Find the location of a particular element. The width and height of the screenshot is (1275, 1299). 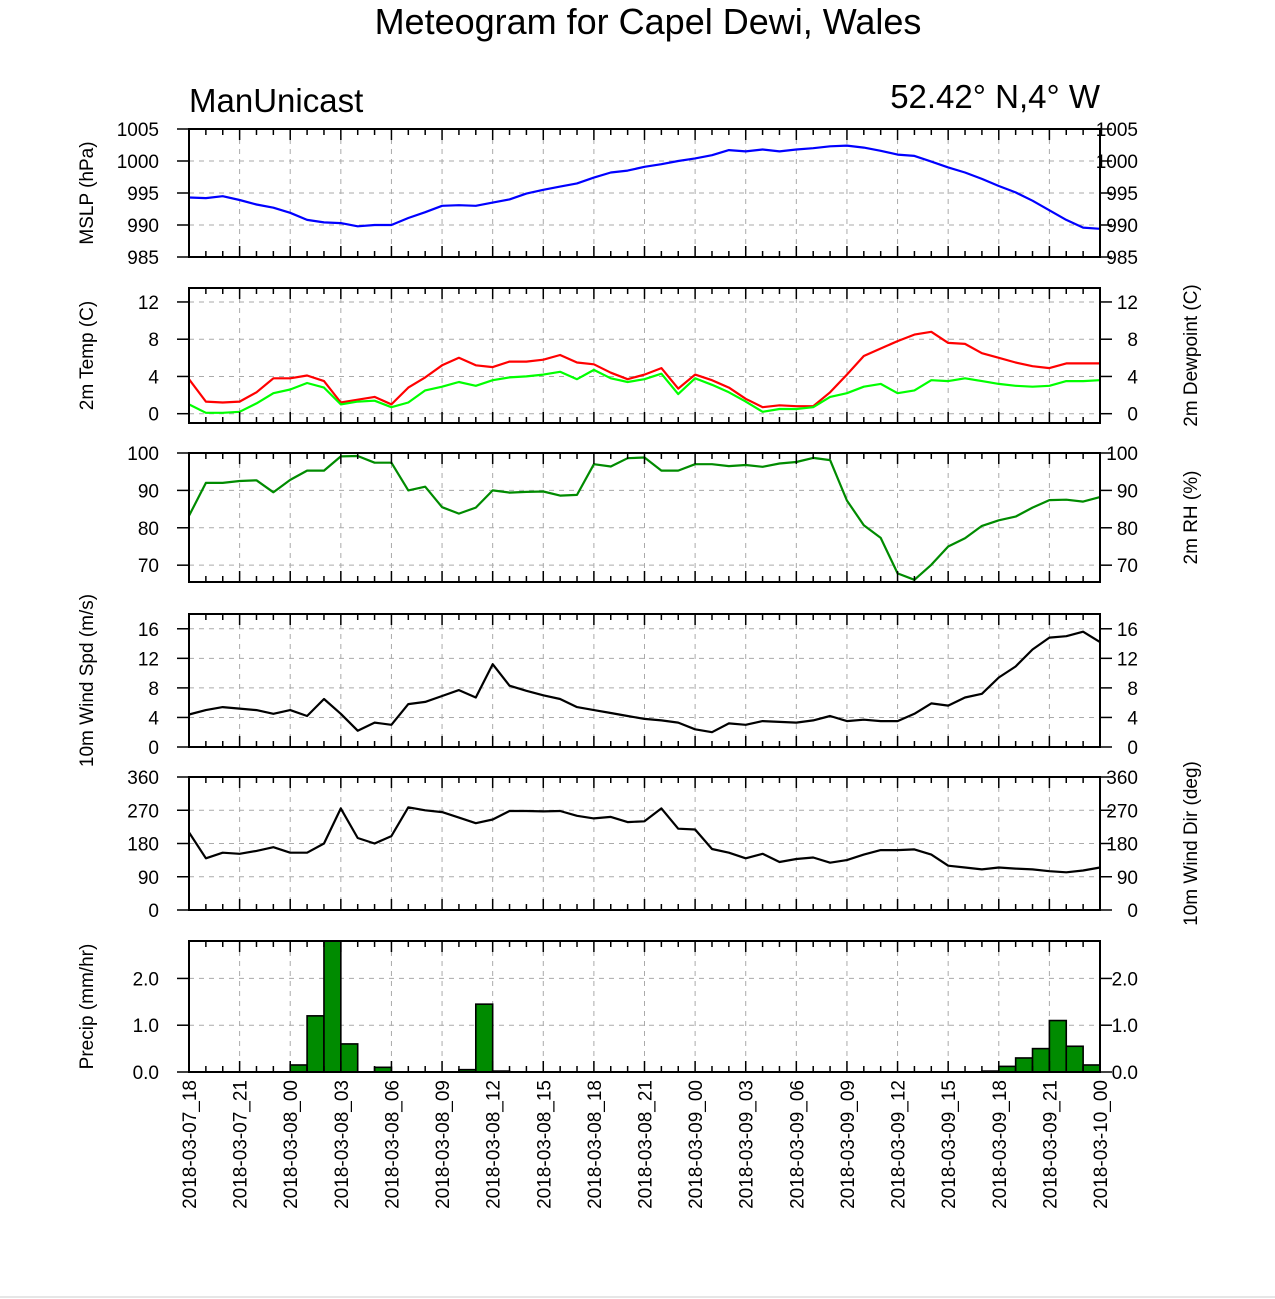

y-tick-label: 1.0 is located at coordinates (146, 1026).